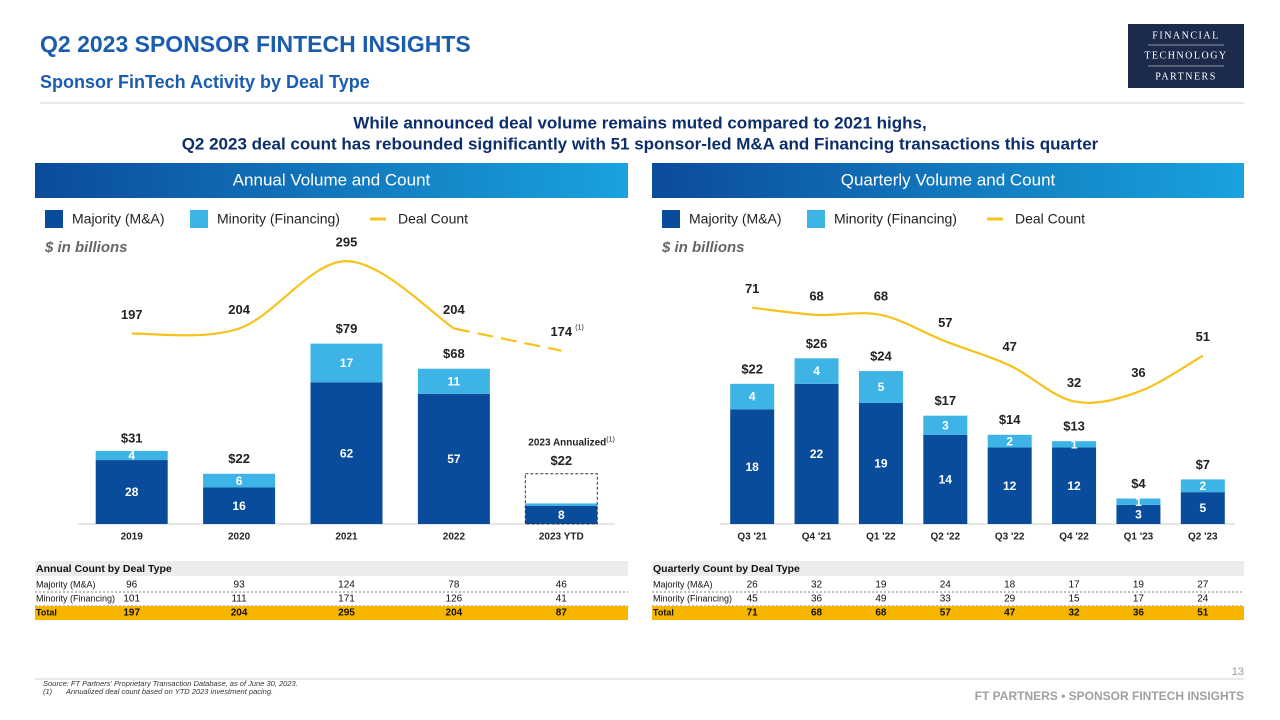  Describe the element at coordinates (346, 613) in the screenshot. I see `table-cell: 295` at that location.